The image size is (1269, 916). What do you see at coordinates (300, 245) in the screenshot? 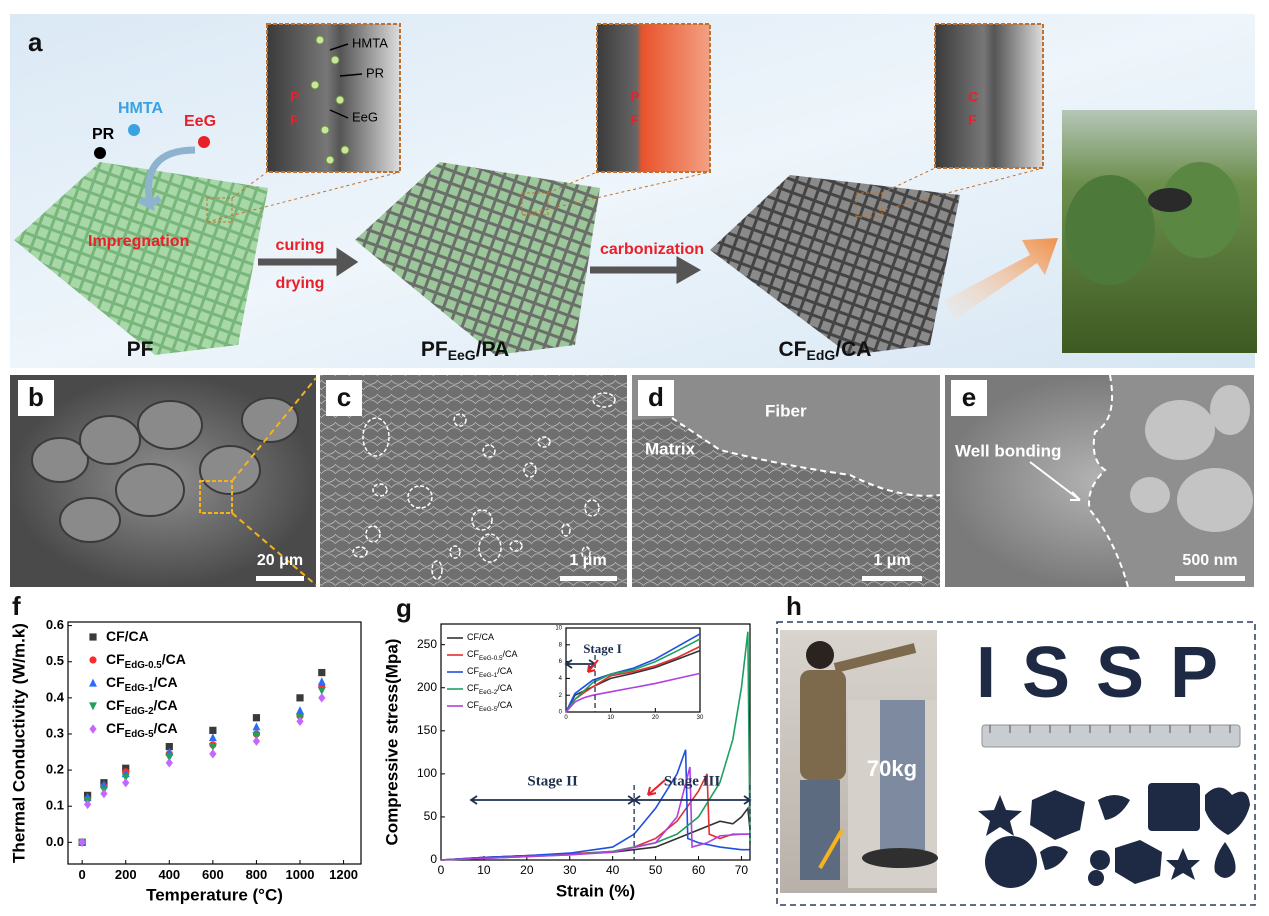
I see `process-label: curing` at bounding box center [300, 245].